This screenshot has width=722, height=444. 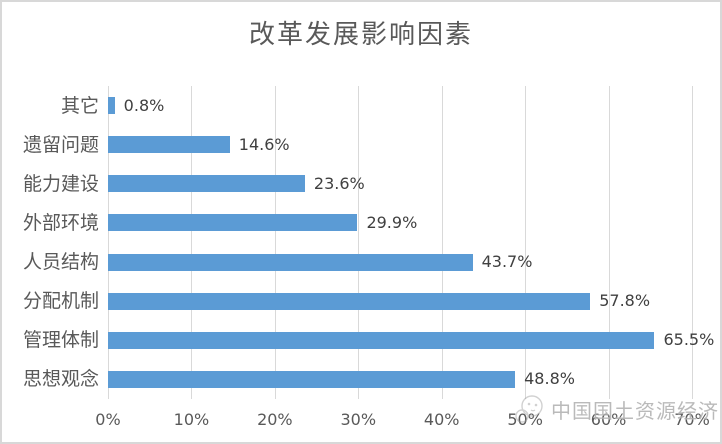 I want to click on category-label: 人员结构, so click(x=60, y=262).